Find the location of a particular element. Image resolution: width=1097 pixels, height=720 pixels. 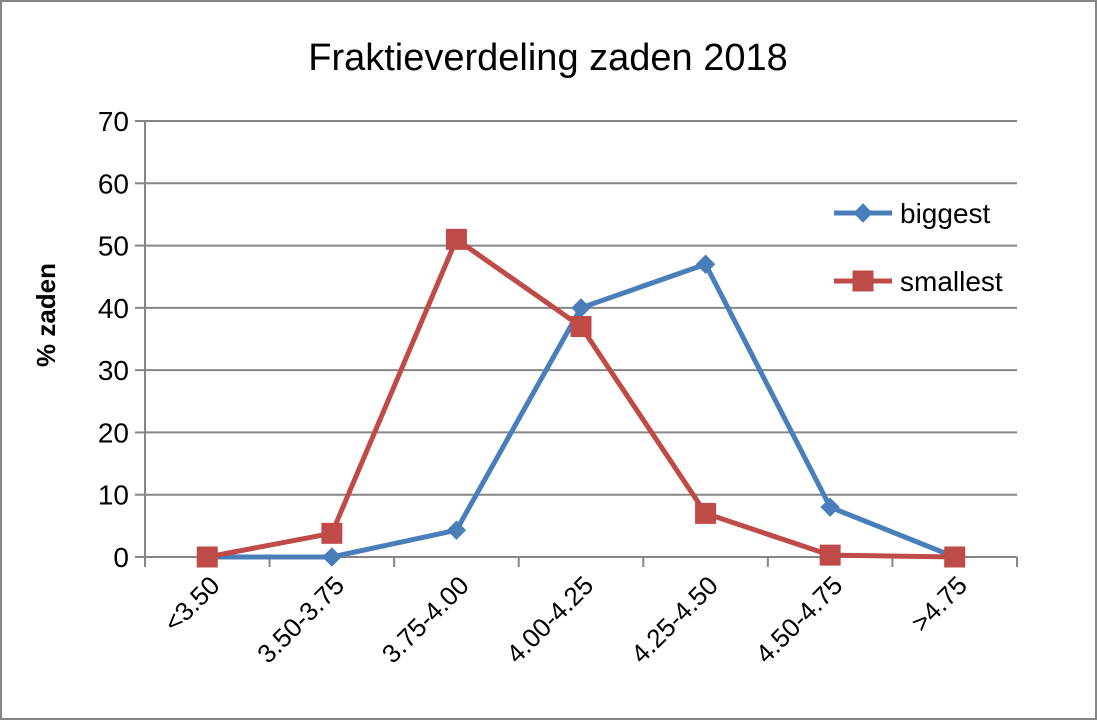

legend-label-biggest: biggest is located at coordinates (945, 213).